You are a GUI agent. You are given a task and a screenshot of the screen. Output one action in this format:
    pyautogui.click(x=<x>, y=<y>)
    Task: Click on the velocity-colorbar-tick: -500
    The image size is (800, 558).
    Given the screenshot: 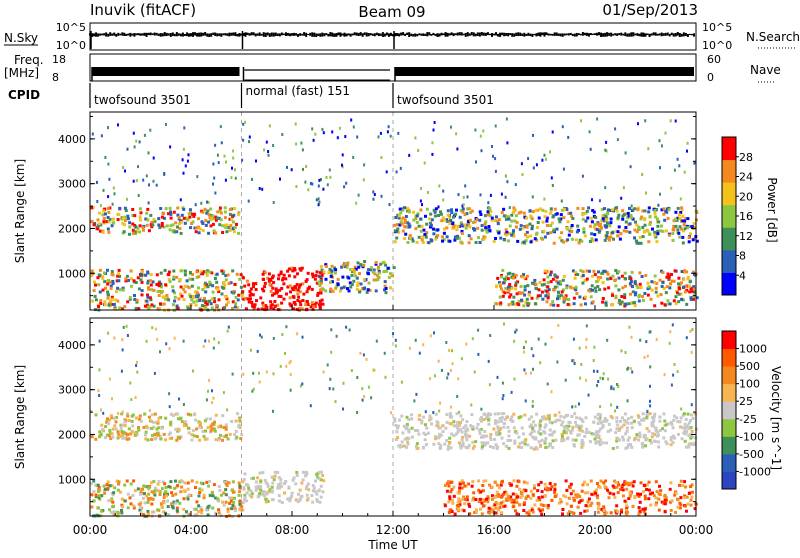 What is the action you would take?
    pyautogui.click(x=751, y=454)
    